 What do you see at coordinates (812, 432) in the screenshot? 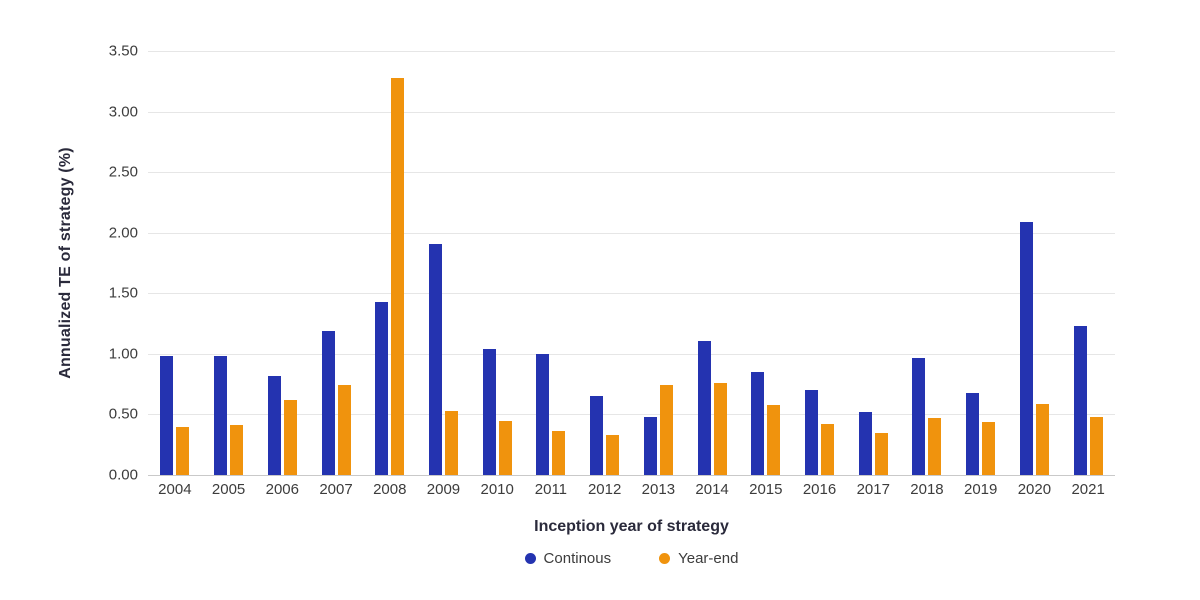
I see `bar-continous-2016` at bounding box center [812, 432].